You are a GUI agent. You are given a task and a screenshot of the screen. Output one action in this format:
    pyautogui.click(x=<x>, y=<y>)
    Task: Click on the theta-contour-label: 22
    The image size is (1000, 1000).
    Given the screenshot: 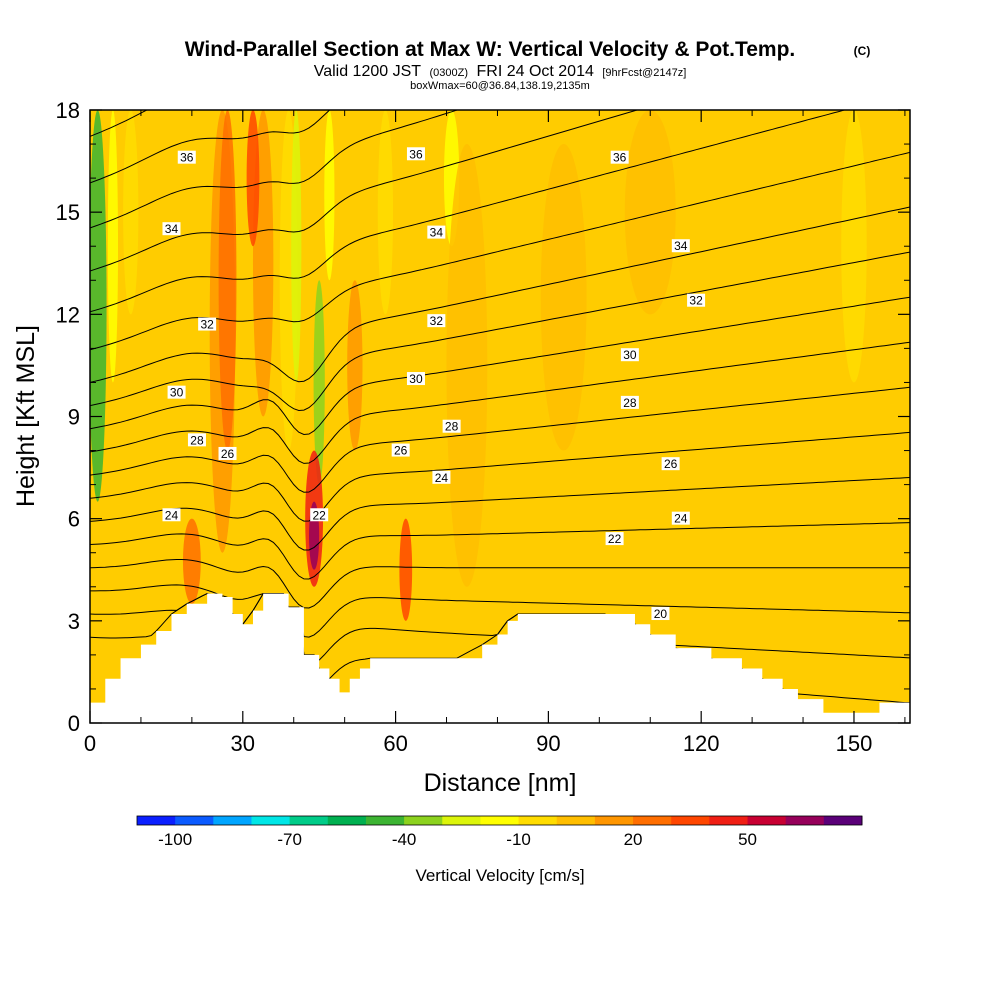 What is the action you would take?
    pyautogui.click(x=614, y=539)
    